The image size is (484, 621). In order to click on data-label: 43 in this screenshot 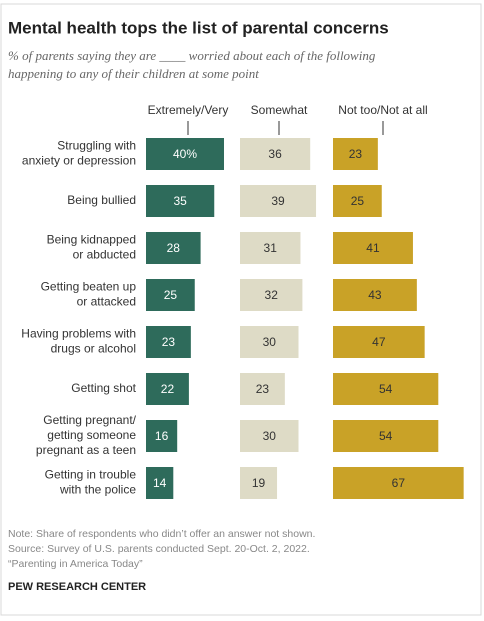, I will do `click(375, 295)`.